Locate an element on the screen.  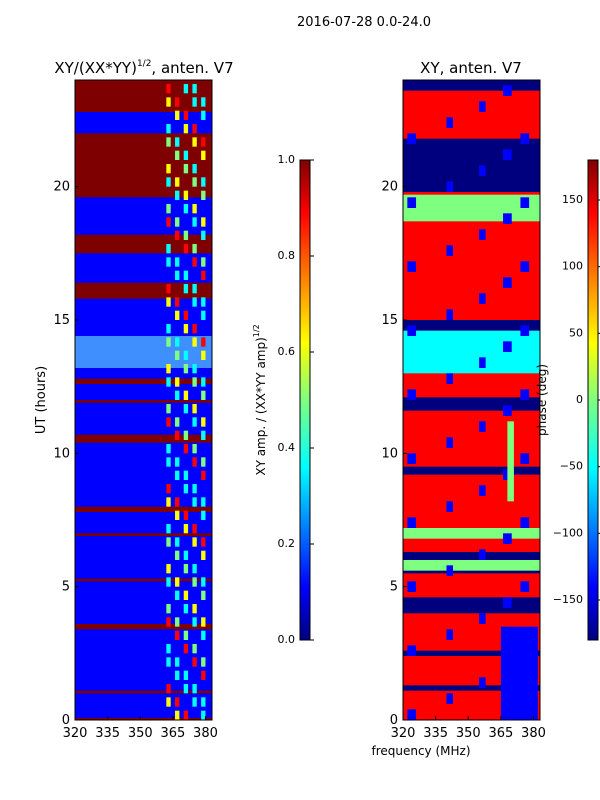
amplitude-colorbar-ticks: 0.0 0.2 0.4 0.6 0.8 1.0 is located at coordinates (296, 399).